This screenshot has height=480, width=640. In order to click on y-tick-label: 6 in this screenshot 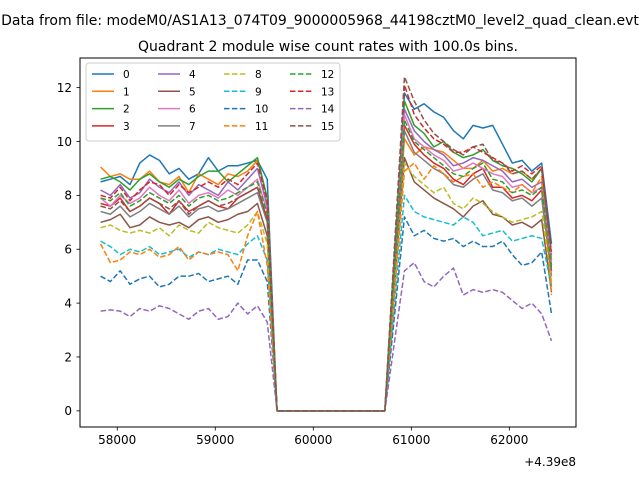, I will do `click(68, 250)`.